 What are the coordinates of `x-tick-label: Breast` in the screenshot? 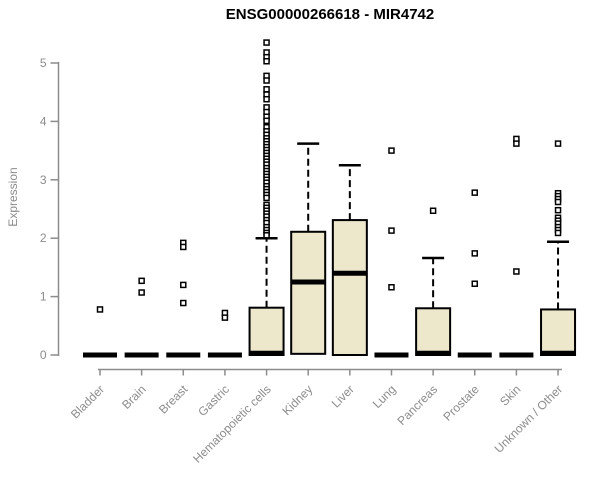 It's located at (173, 399).